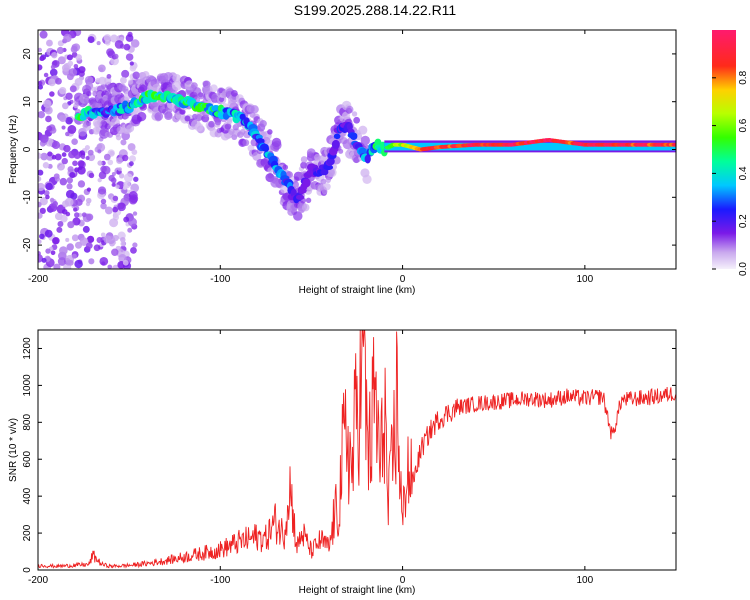 The width and height of the screenshot is (750, 600). What do you see at coordinates (38, 279) in the screenshot?
I see `x-tick-label: -200` at bounding box center [38, 279].